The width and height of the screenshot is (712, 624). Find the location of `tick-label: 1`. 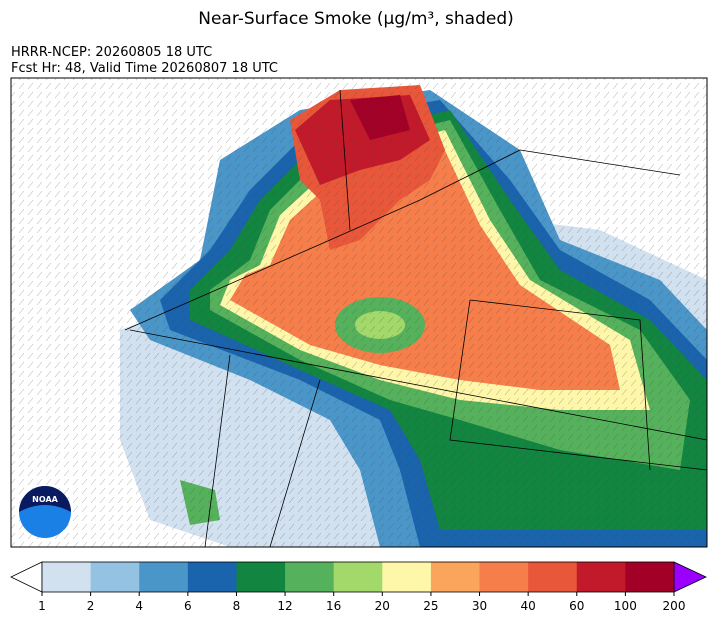

tick-label: 1 is located at coordinates (42, 606).